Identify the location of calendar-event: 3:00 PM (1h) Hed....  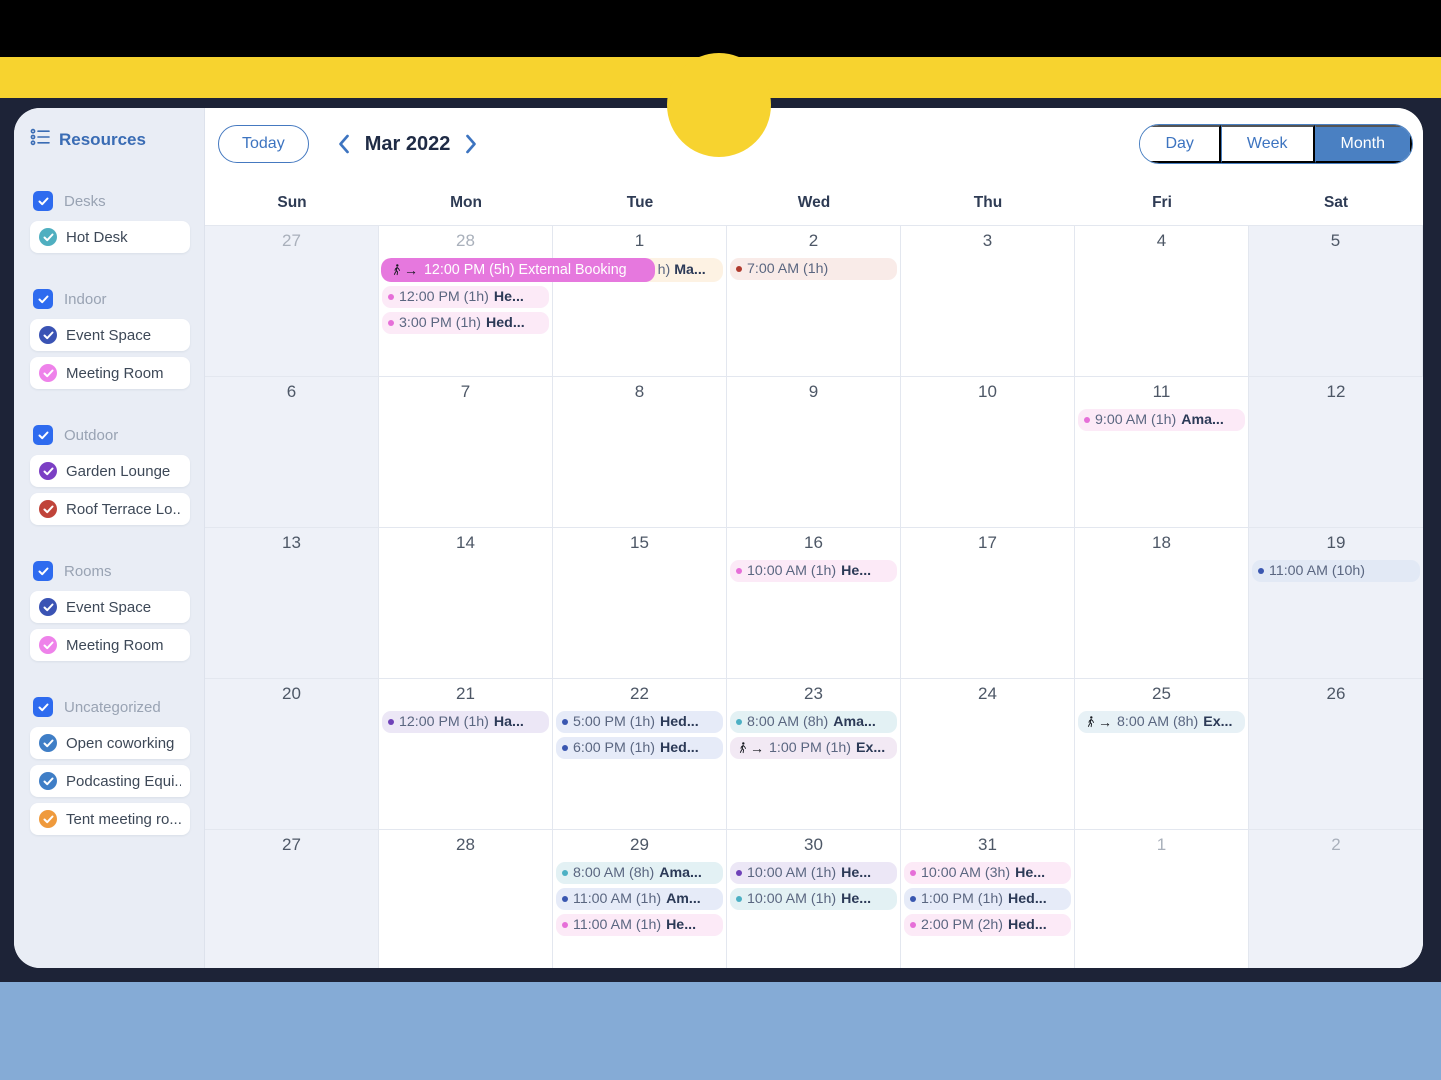
(465, 323).